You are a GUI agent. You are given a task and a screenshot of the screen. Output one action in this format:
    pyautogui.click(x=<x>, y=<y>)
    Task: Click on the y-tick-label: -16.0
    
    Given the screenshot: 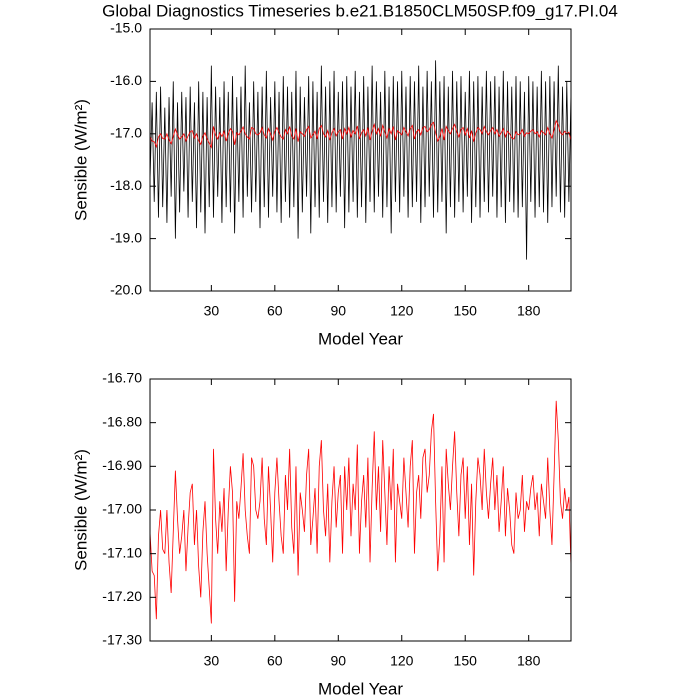 What is the action you would take?
    pyautogui.click(x=126, y=80)
    